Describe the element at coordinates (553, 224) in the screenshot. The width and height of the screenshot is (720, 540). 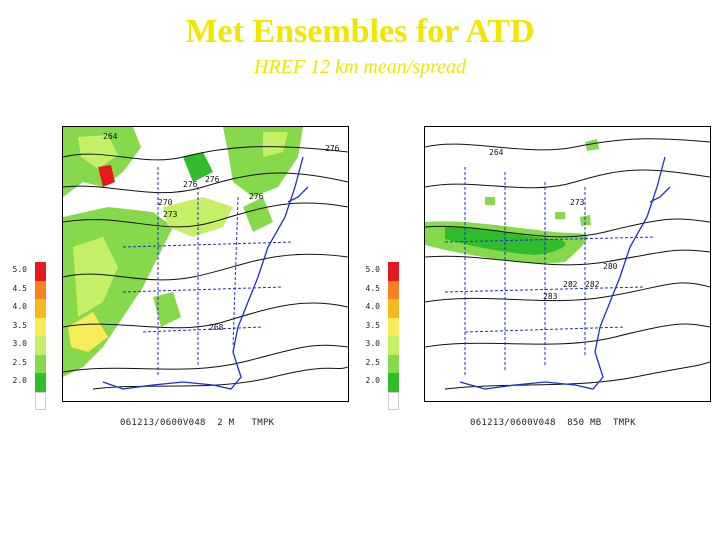
I see `contour-labels: 264 273 280 282 282 283` at that location.